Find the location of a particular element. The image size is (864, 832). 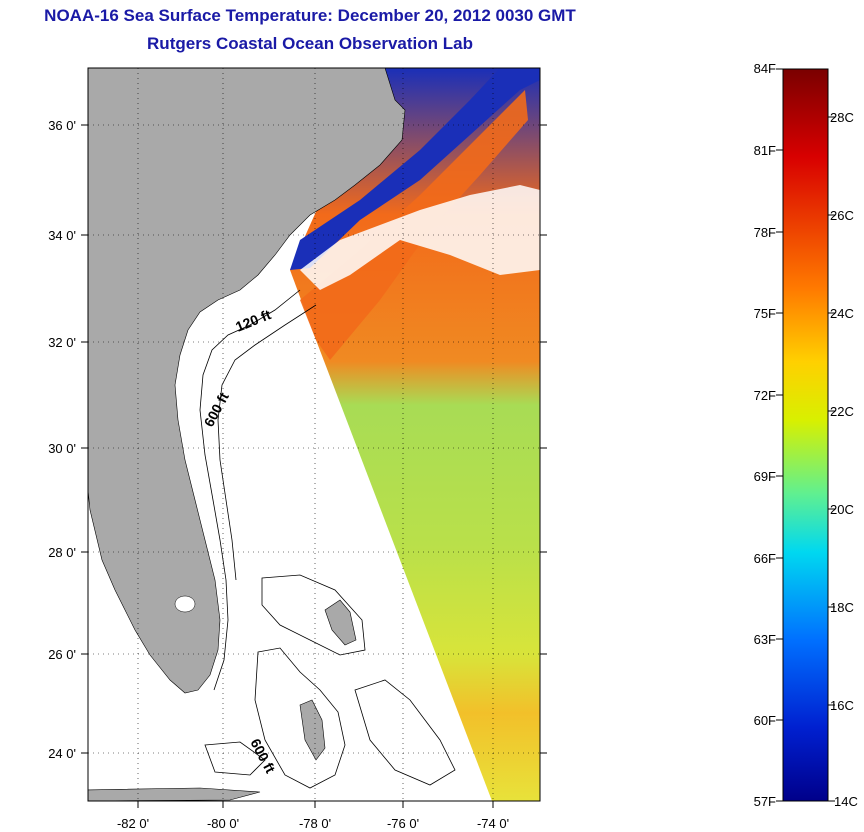

colorbar-ticks is located at coordinates (805, 435).